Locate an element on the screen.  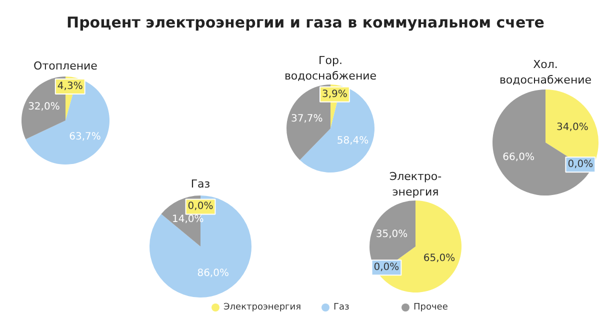
data-label: 32,0% is located at coordinates (44, 106).